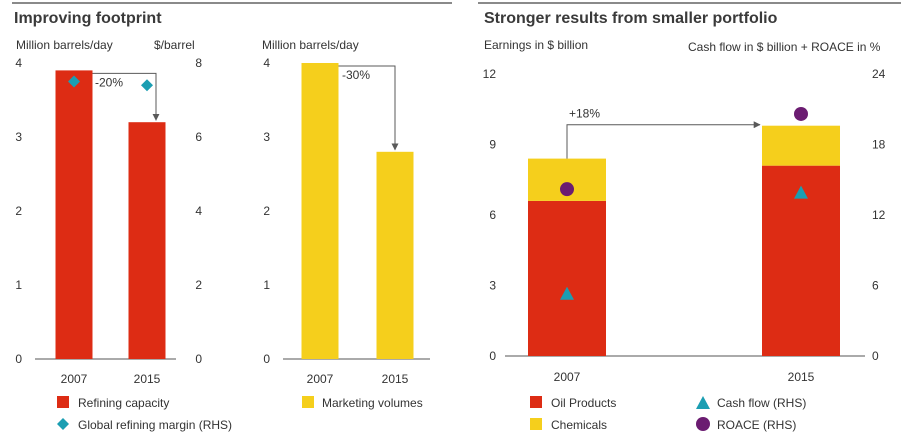  What do you see at coordinates (198, 63) in the screenshot?
I see `refining-y2tick-label: 8` at bounding box center [198, 63].